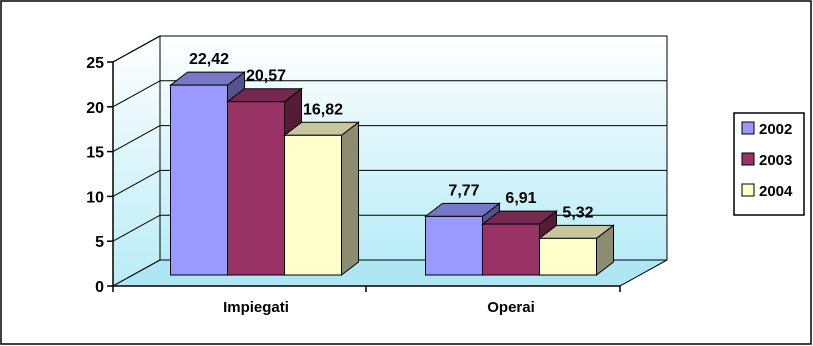  What do you see at coordinates (520, 198) in the screenshot?
I see `data-label: 6,91` at bounding box center [520, 198].